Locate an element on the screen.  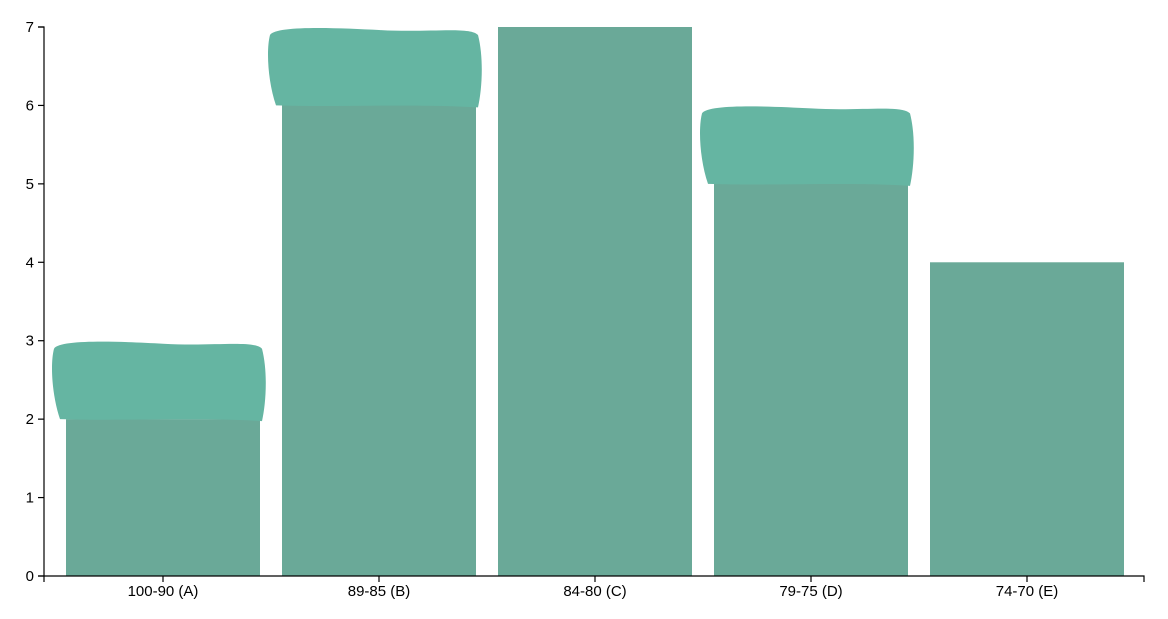
x-tick-label: 89-85 (B) is located at coordinates (379, 591).